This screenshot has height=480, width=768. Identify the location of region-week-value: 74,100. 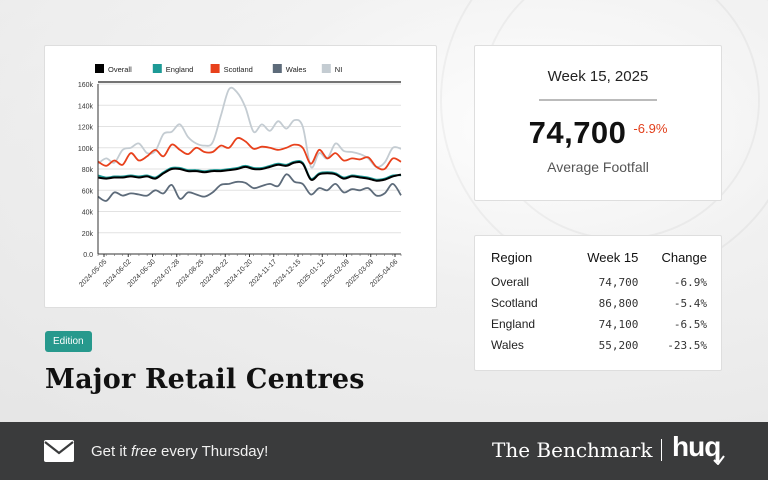
(618, 324).